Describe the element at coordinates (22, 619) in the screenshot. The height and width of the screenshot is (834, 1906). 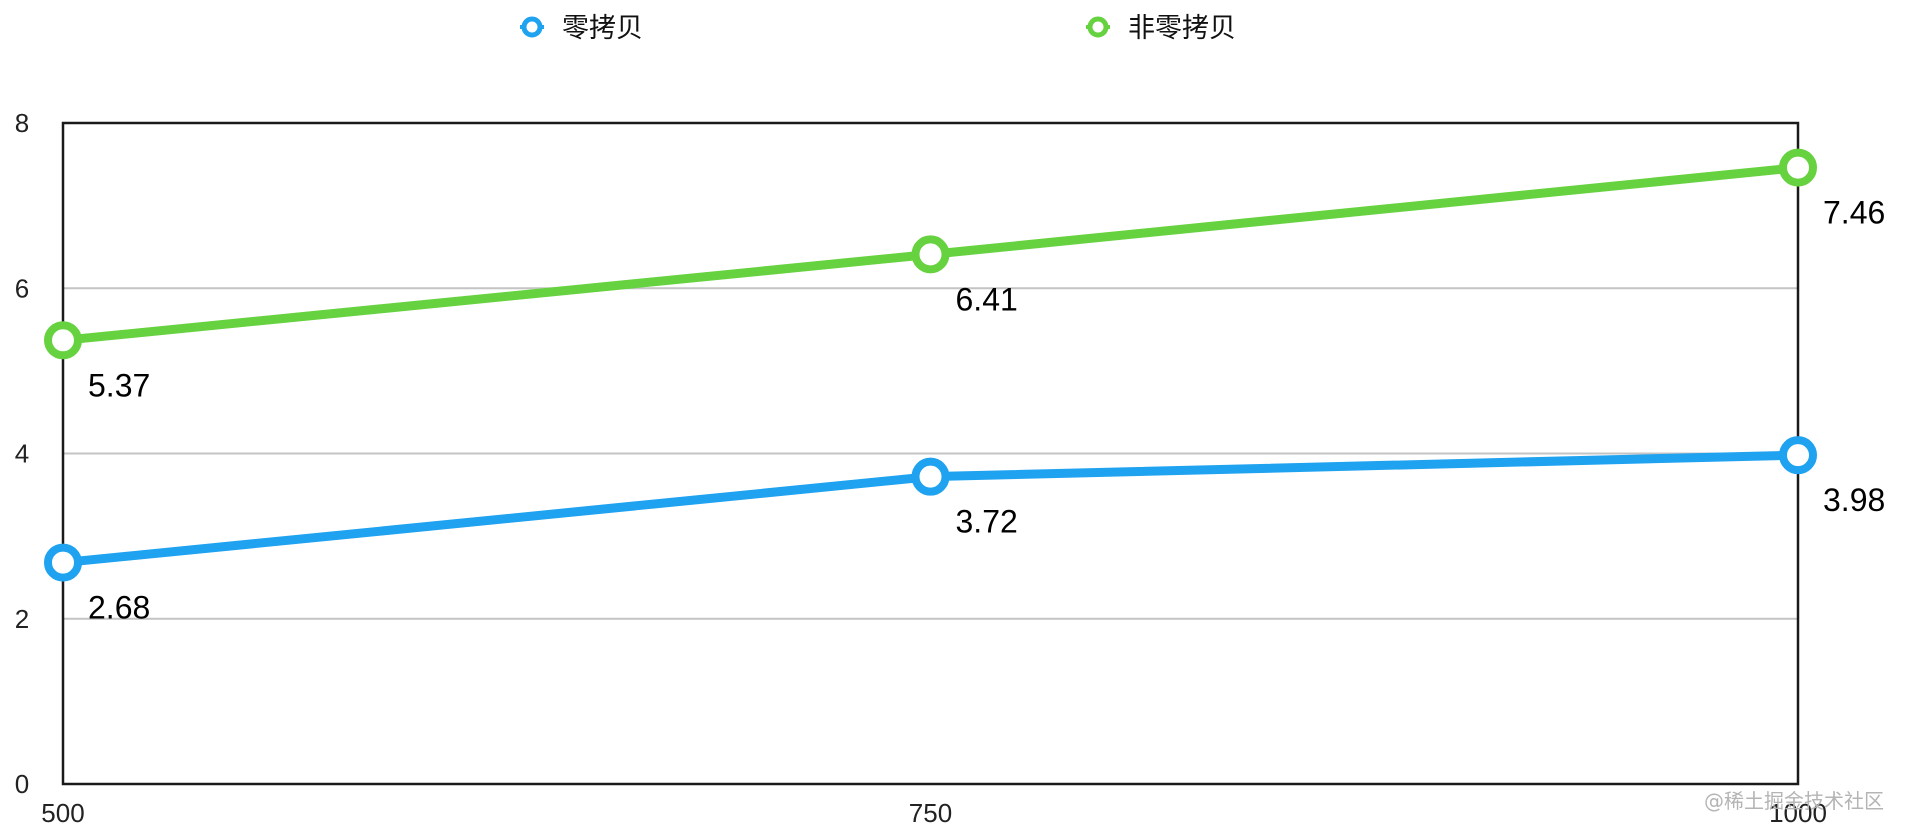
I see `y-tick-label: 2` at that location.